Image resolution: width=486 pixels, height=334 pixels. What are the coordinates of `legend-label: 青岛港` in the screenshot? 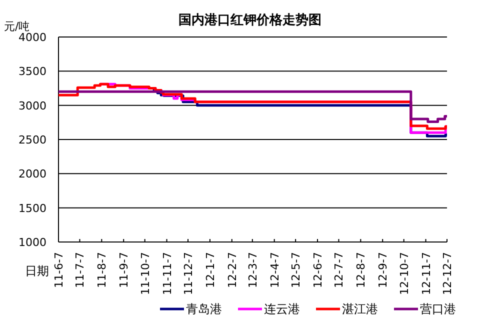 It's located at (204, 309).